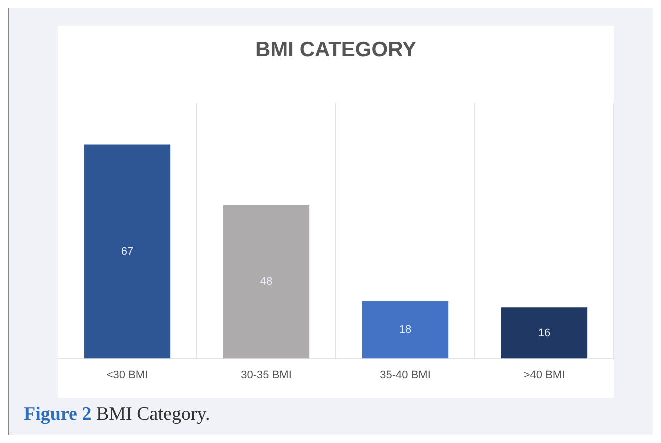 Image resolution: width=661 pixels, height=443 pixels. What do you see at coordinates (336, 50) in the screenshot?
I see `chart-title: BMI CATEGORY` at bounding box center [336, 50].